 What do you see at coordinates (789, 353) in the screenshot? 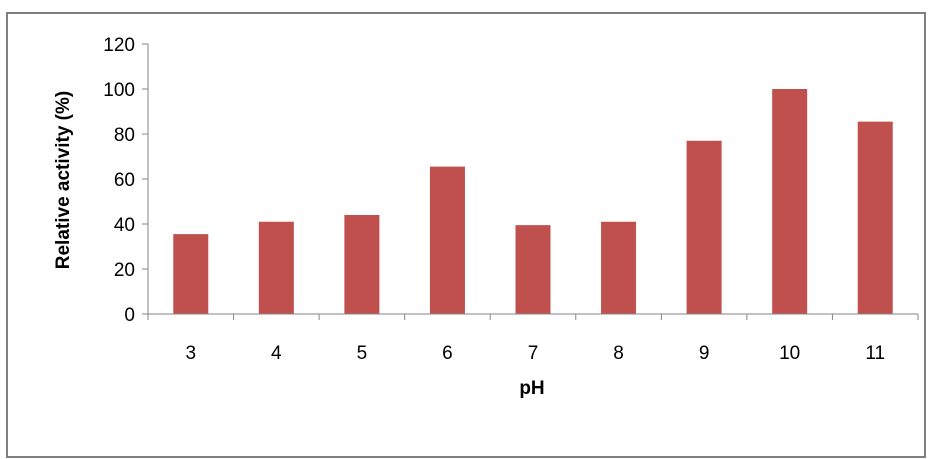
I see `x-tick-label: 10` at bounding box center [789, 353].